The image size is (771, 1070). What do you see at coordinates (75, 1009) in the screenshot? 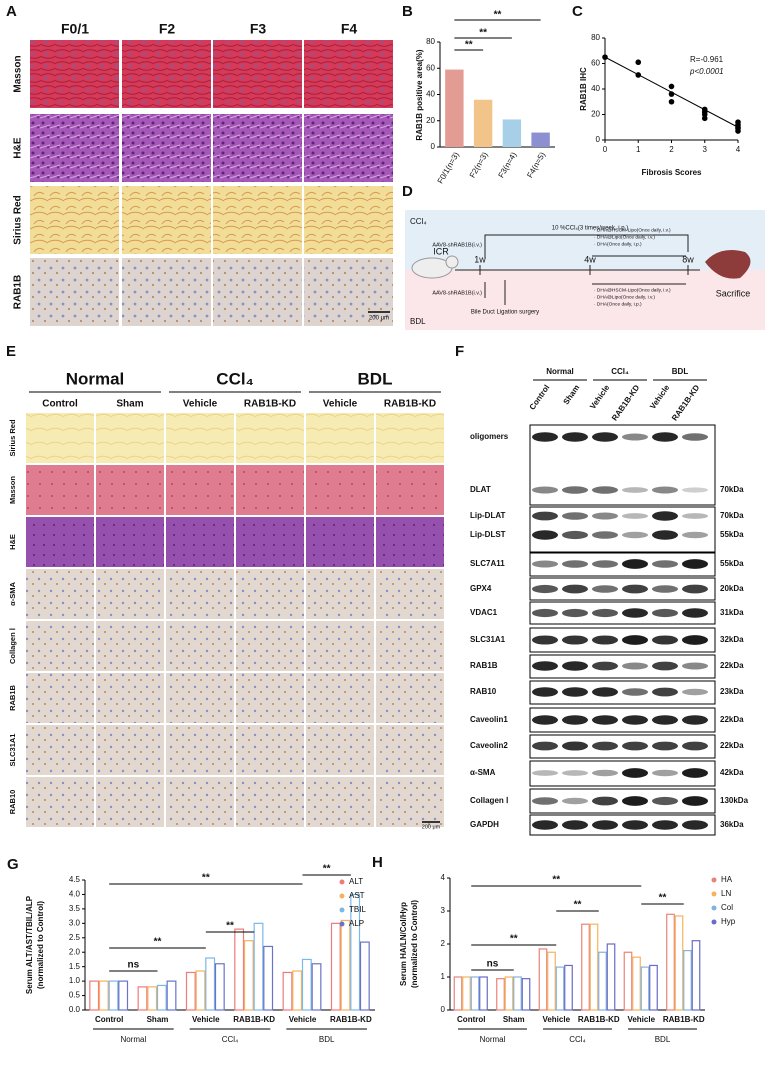
I see `y-tick-label: 0.0` at bounding box center [75, 1009].